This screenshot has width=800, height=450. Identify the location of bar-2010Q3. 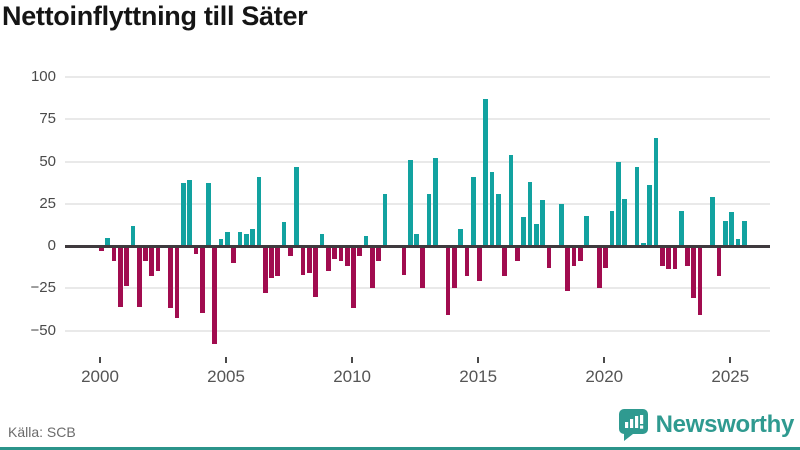
(366, 240).